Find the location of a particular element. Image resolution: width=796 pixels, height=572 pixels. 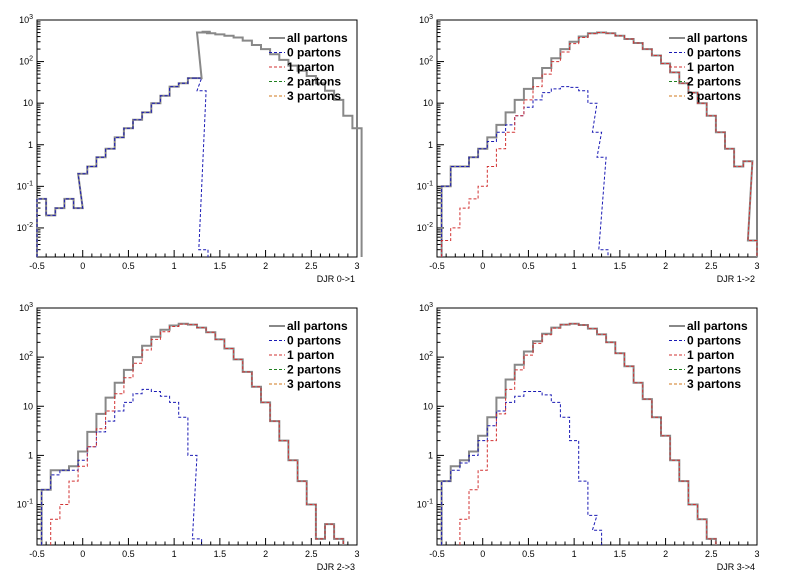

x-axis-title: DJR 0->1 is located at coordinates (336, 279).